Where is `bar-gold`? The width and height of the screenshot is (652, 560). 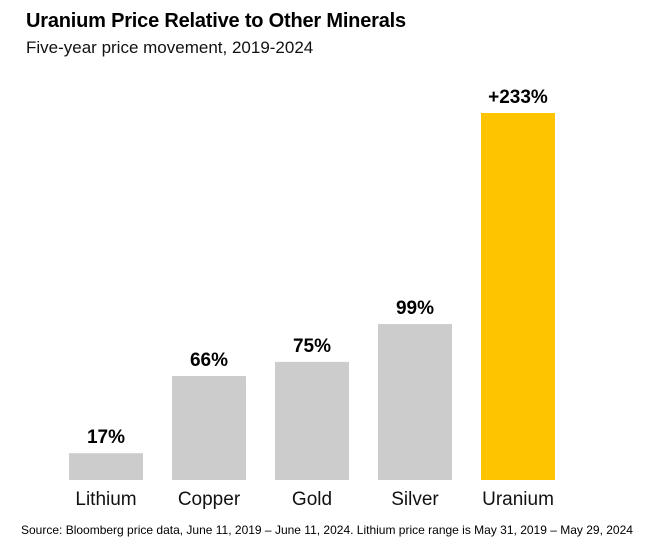
bar-gold is located at coordinates (312, 420).